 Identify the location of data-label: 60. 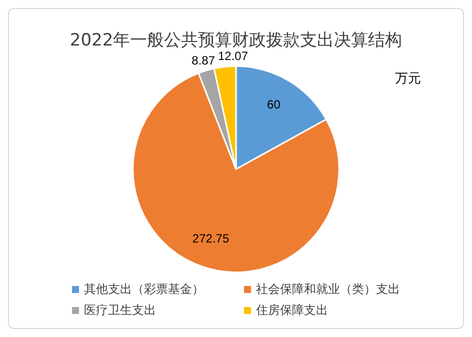
(274, 105).